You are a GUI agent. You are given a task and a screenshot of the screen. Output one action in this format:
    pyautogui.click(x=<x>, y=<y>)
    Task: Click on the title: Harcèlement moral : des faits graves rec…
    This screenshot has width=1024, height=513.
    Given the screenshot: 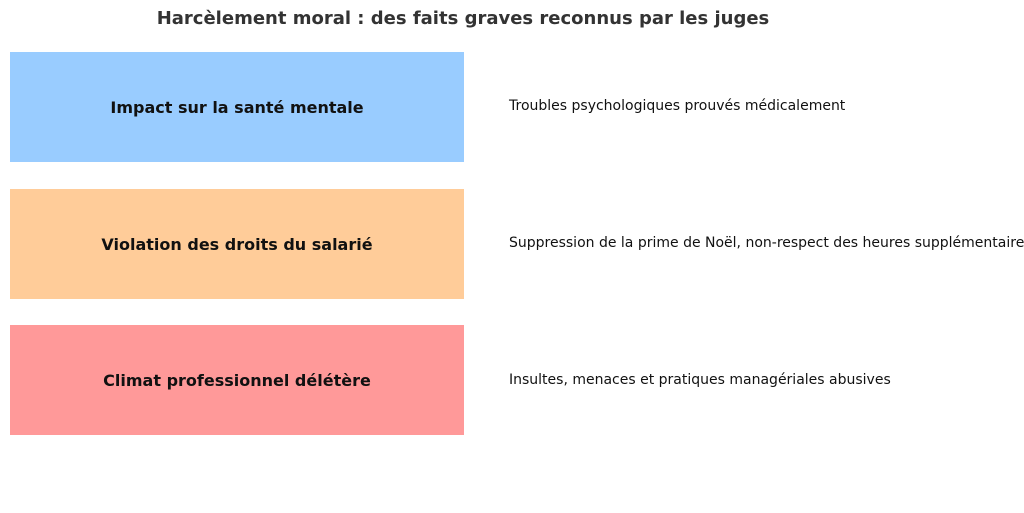 What is the action you would take?
    pyautogui.click(x=463, y=18)
    